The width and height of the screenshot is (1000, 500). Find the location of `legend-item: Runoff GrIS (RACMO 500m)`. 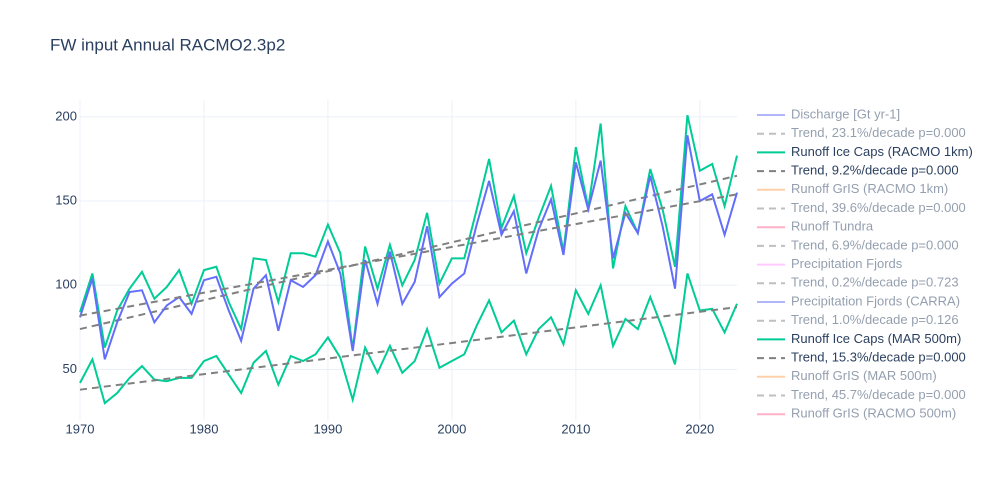

legend-item: Runoff GrIS (RACMO 500m) is located at coordinates (856, 413).